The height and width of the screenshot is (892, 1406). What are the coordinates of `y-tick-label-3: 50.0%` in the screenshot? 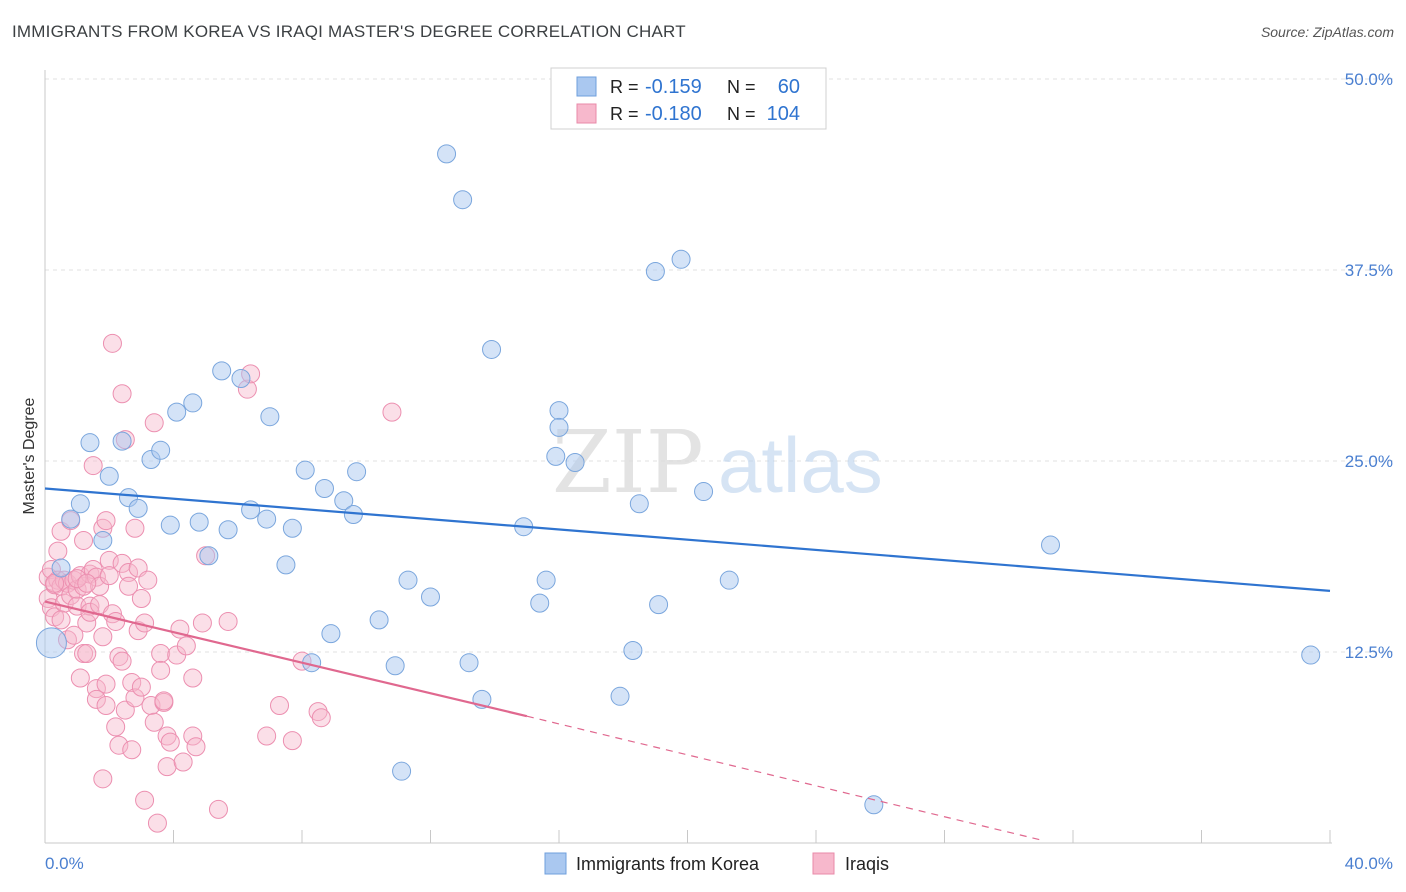 It's located at (1369, 79).